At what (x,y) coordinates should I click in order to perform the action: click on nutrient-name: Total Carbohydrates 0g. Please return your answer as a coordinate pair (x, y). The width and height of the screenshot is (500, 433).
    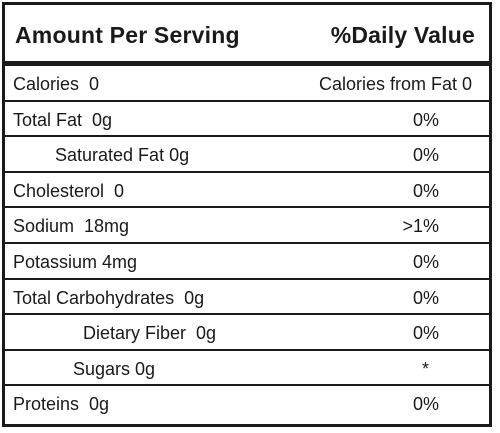
    Looking at the image, I should click on (109, 297).